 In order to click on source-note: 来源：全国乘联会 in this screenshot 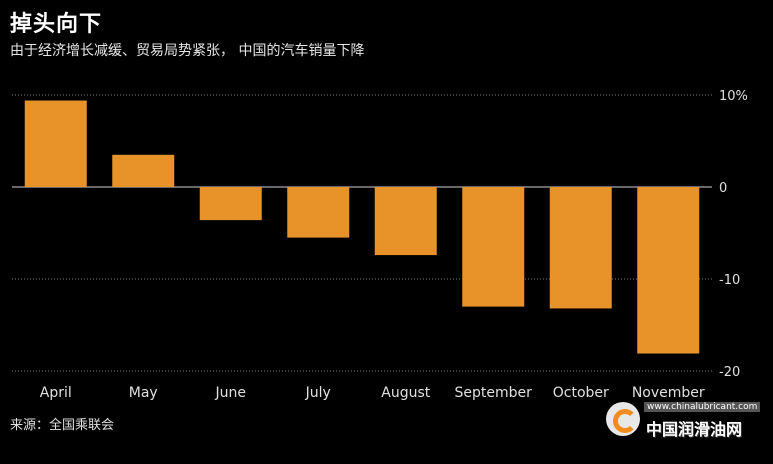, I will do `click(62, 425)`.